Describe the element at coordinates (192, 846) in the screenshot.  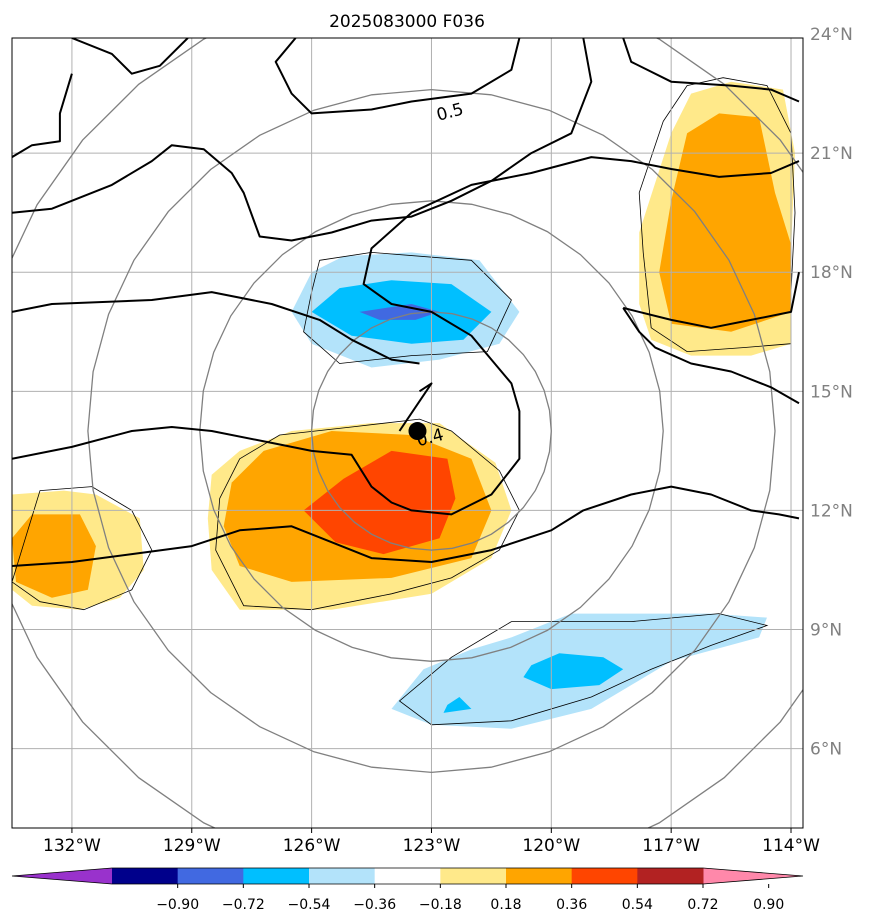
I see `lon-tick-label: 129°W` at that location.